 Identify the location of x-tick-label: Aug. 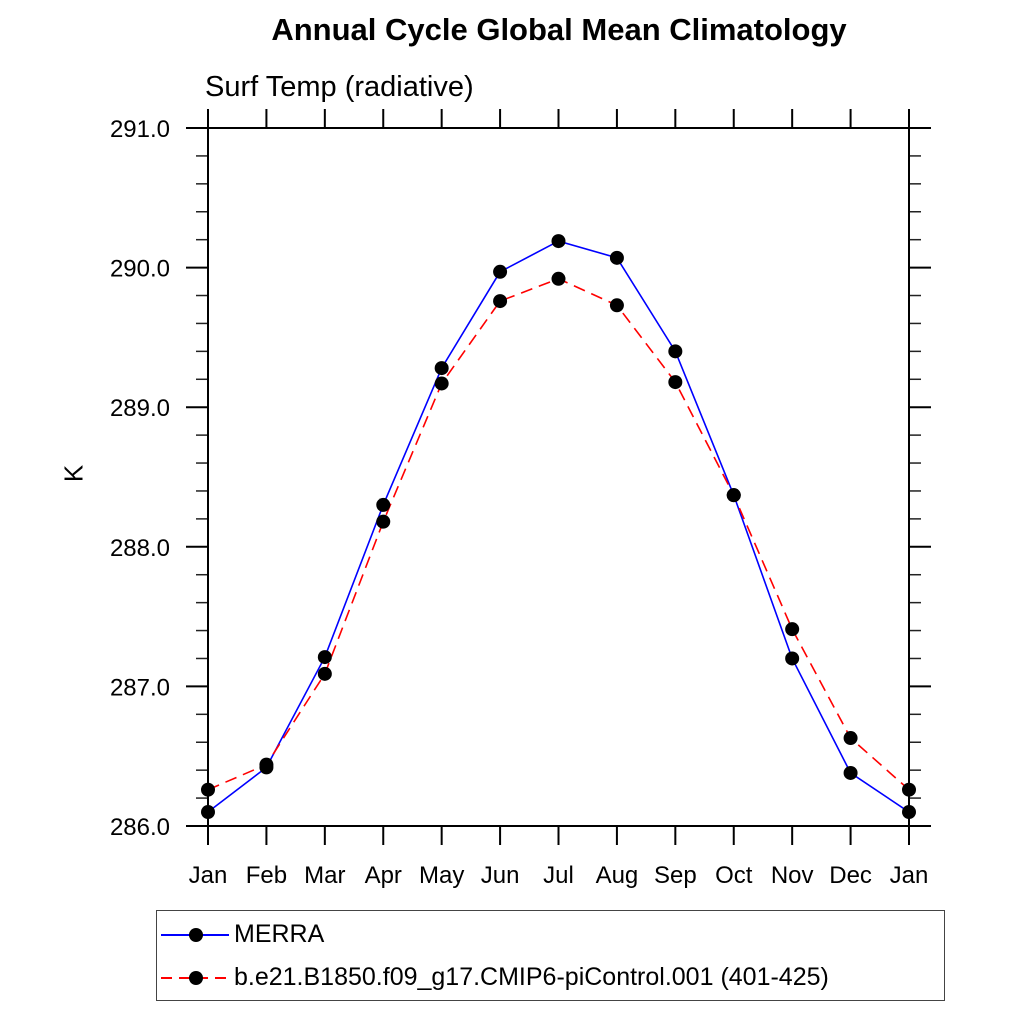
(617, 875).